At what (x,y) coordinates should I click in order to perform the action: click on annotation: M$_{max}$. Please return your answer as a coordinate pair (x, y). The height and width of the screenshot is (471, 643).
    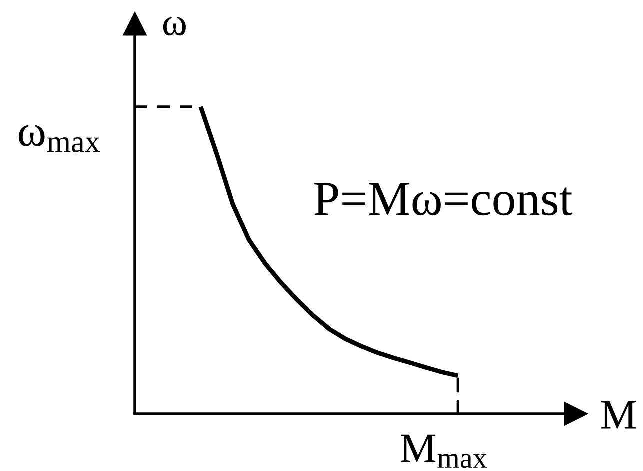
    Looking at the image, I should click on (444, 451).